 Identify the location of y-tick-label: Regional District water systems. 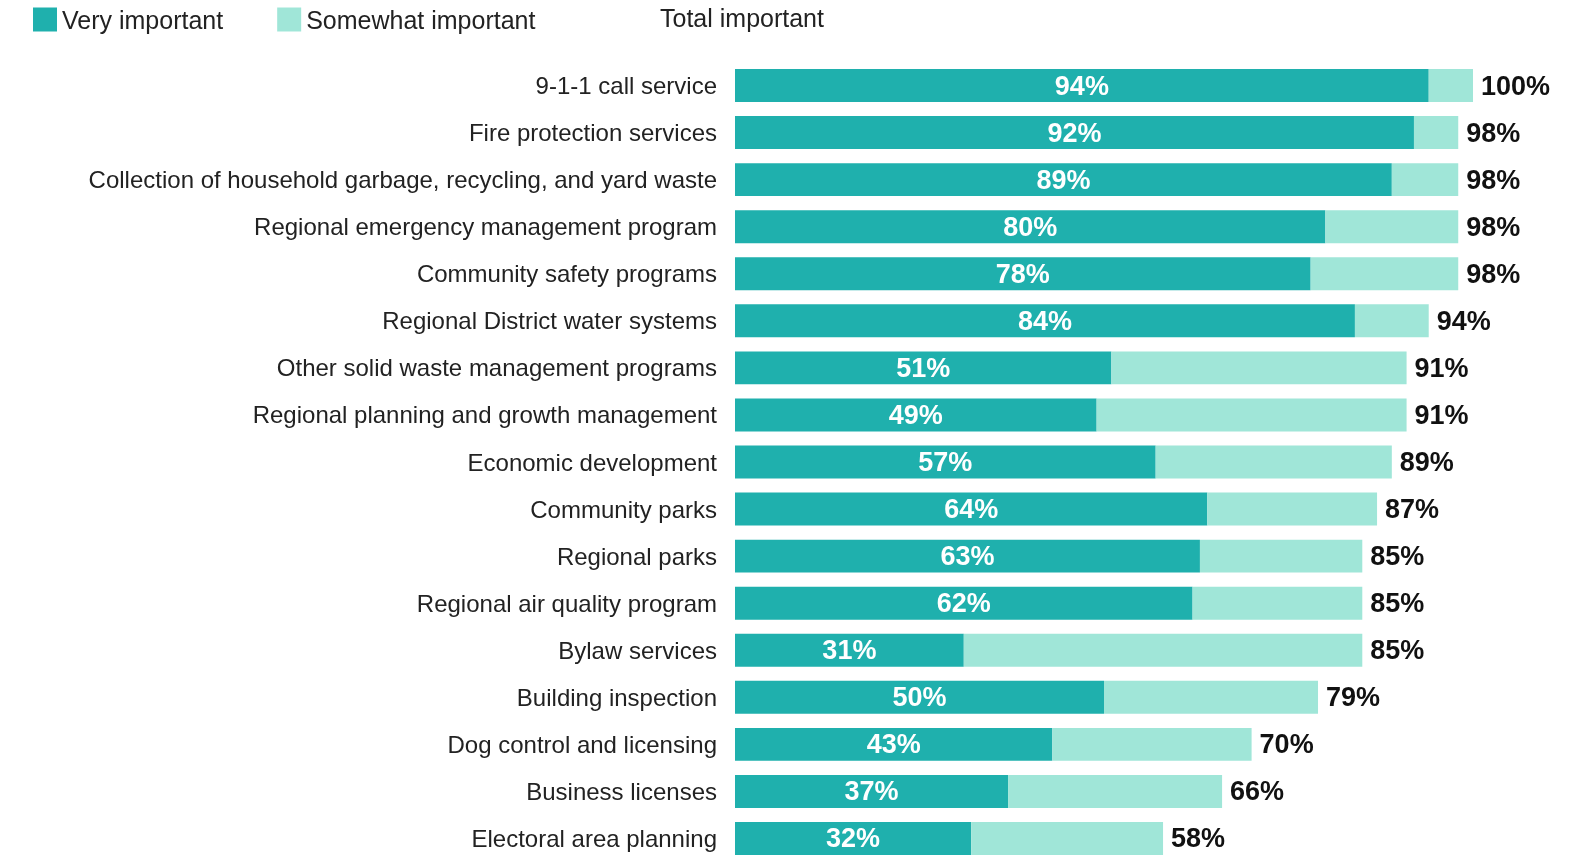
(549, 321).